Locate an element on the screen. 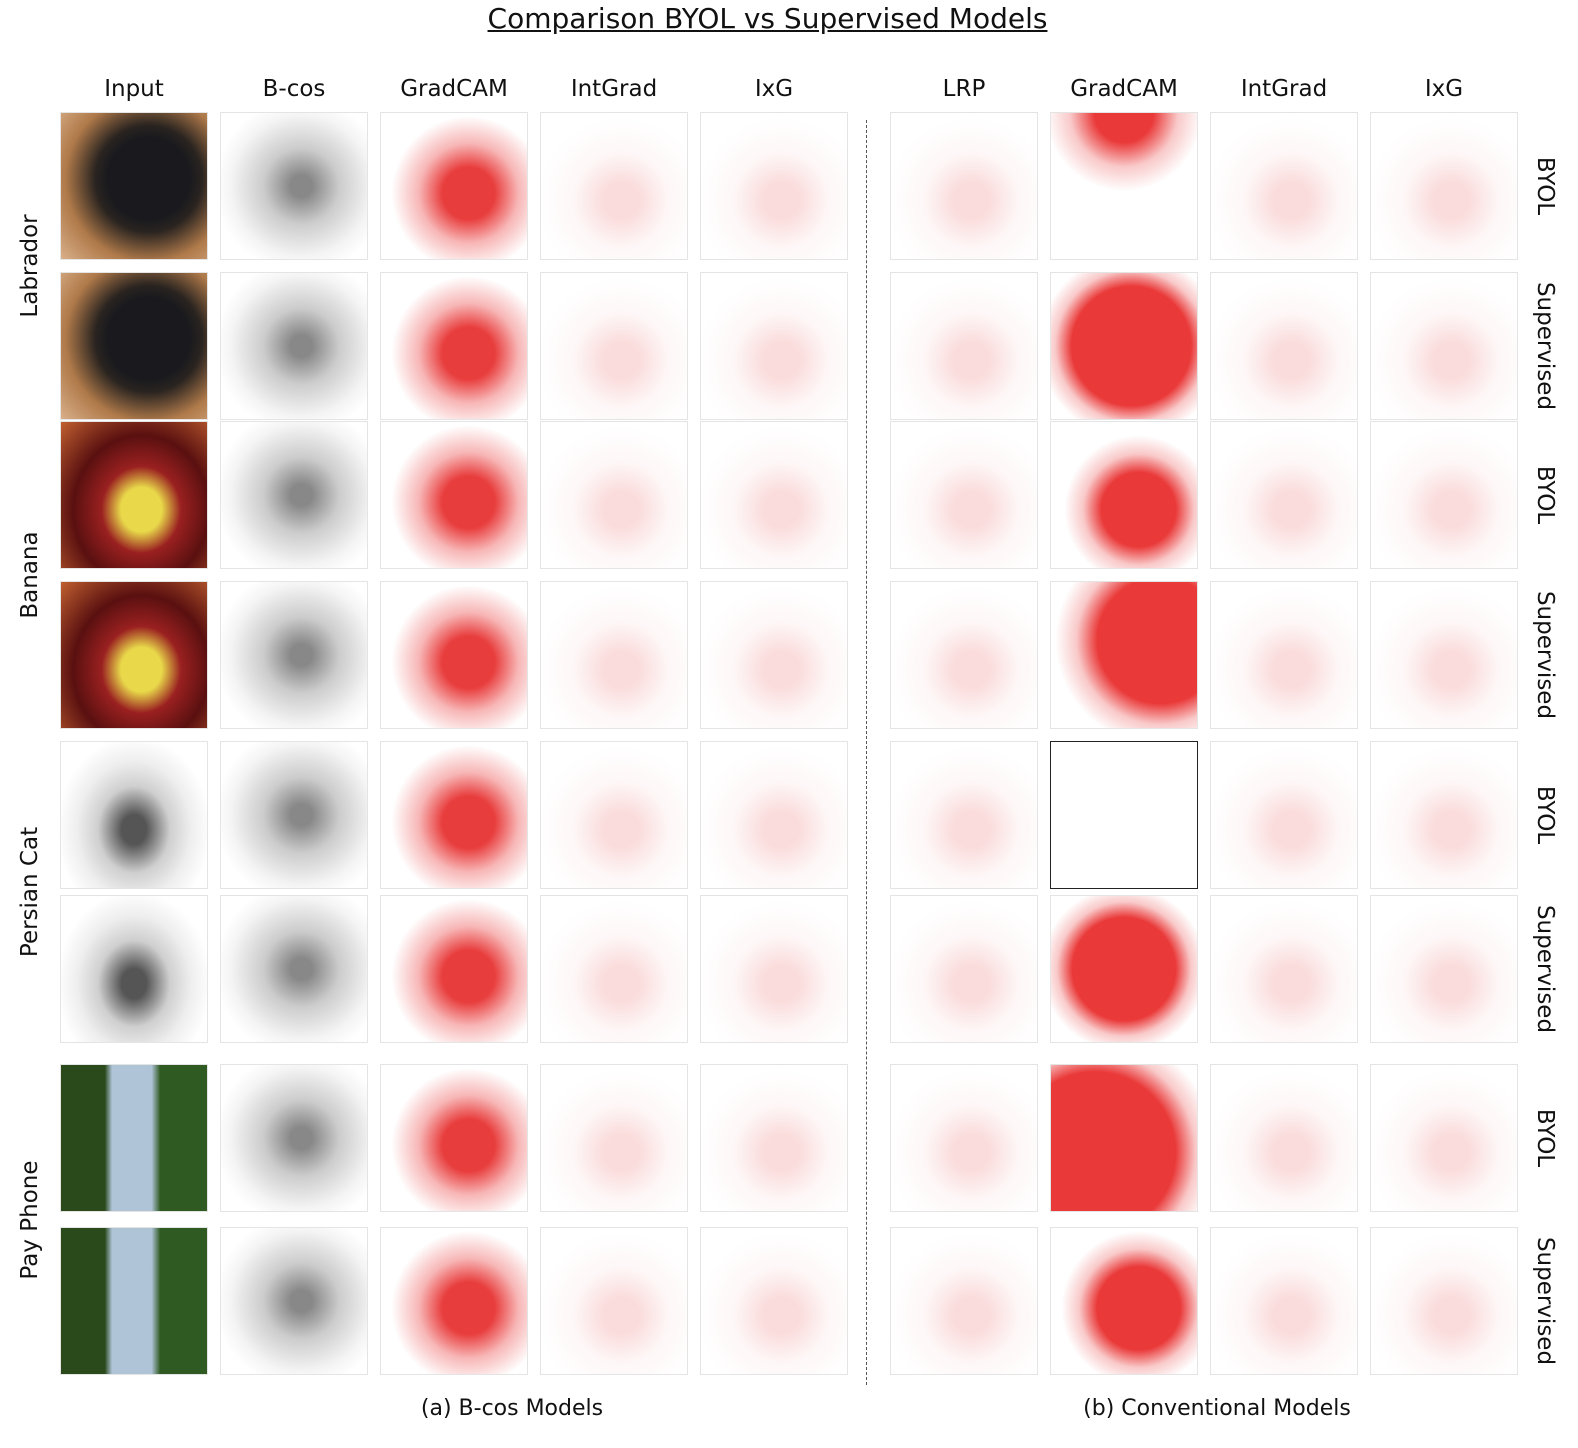 The image size is (1578, 1448). panel-caption: (a) B-cos Models is located at coordinates (512, 1408).